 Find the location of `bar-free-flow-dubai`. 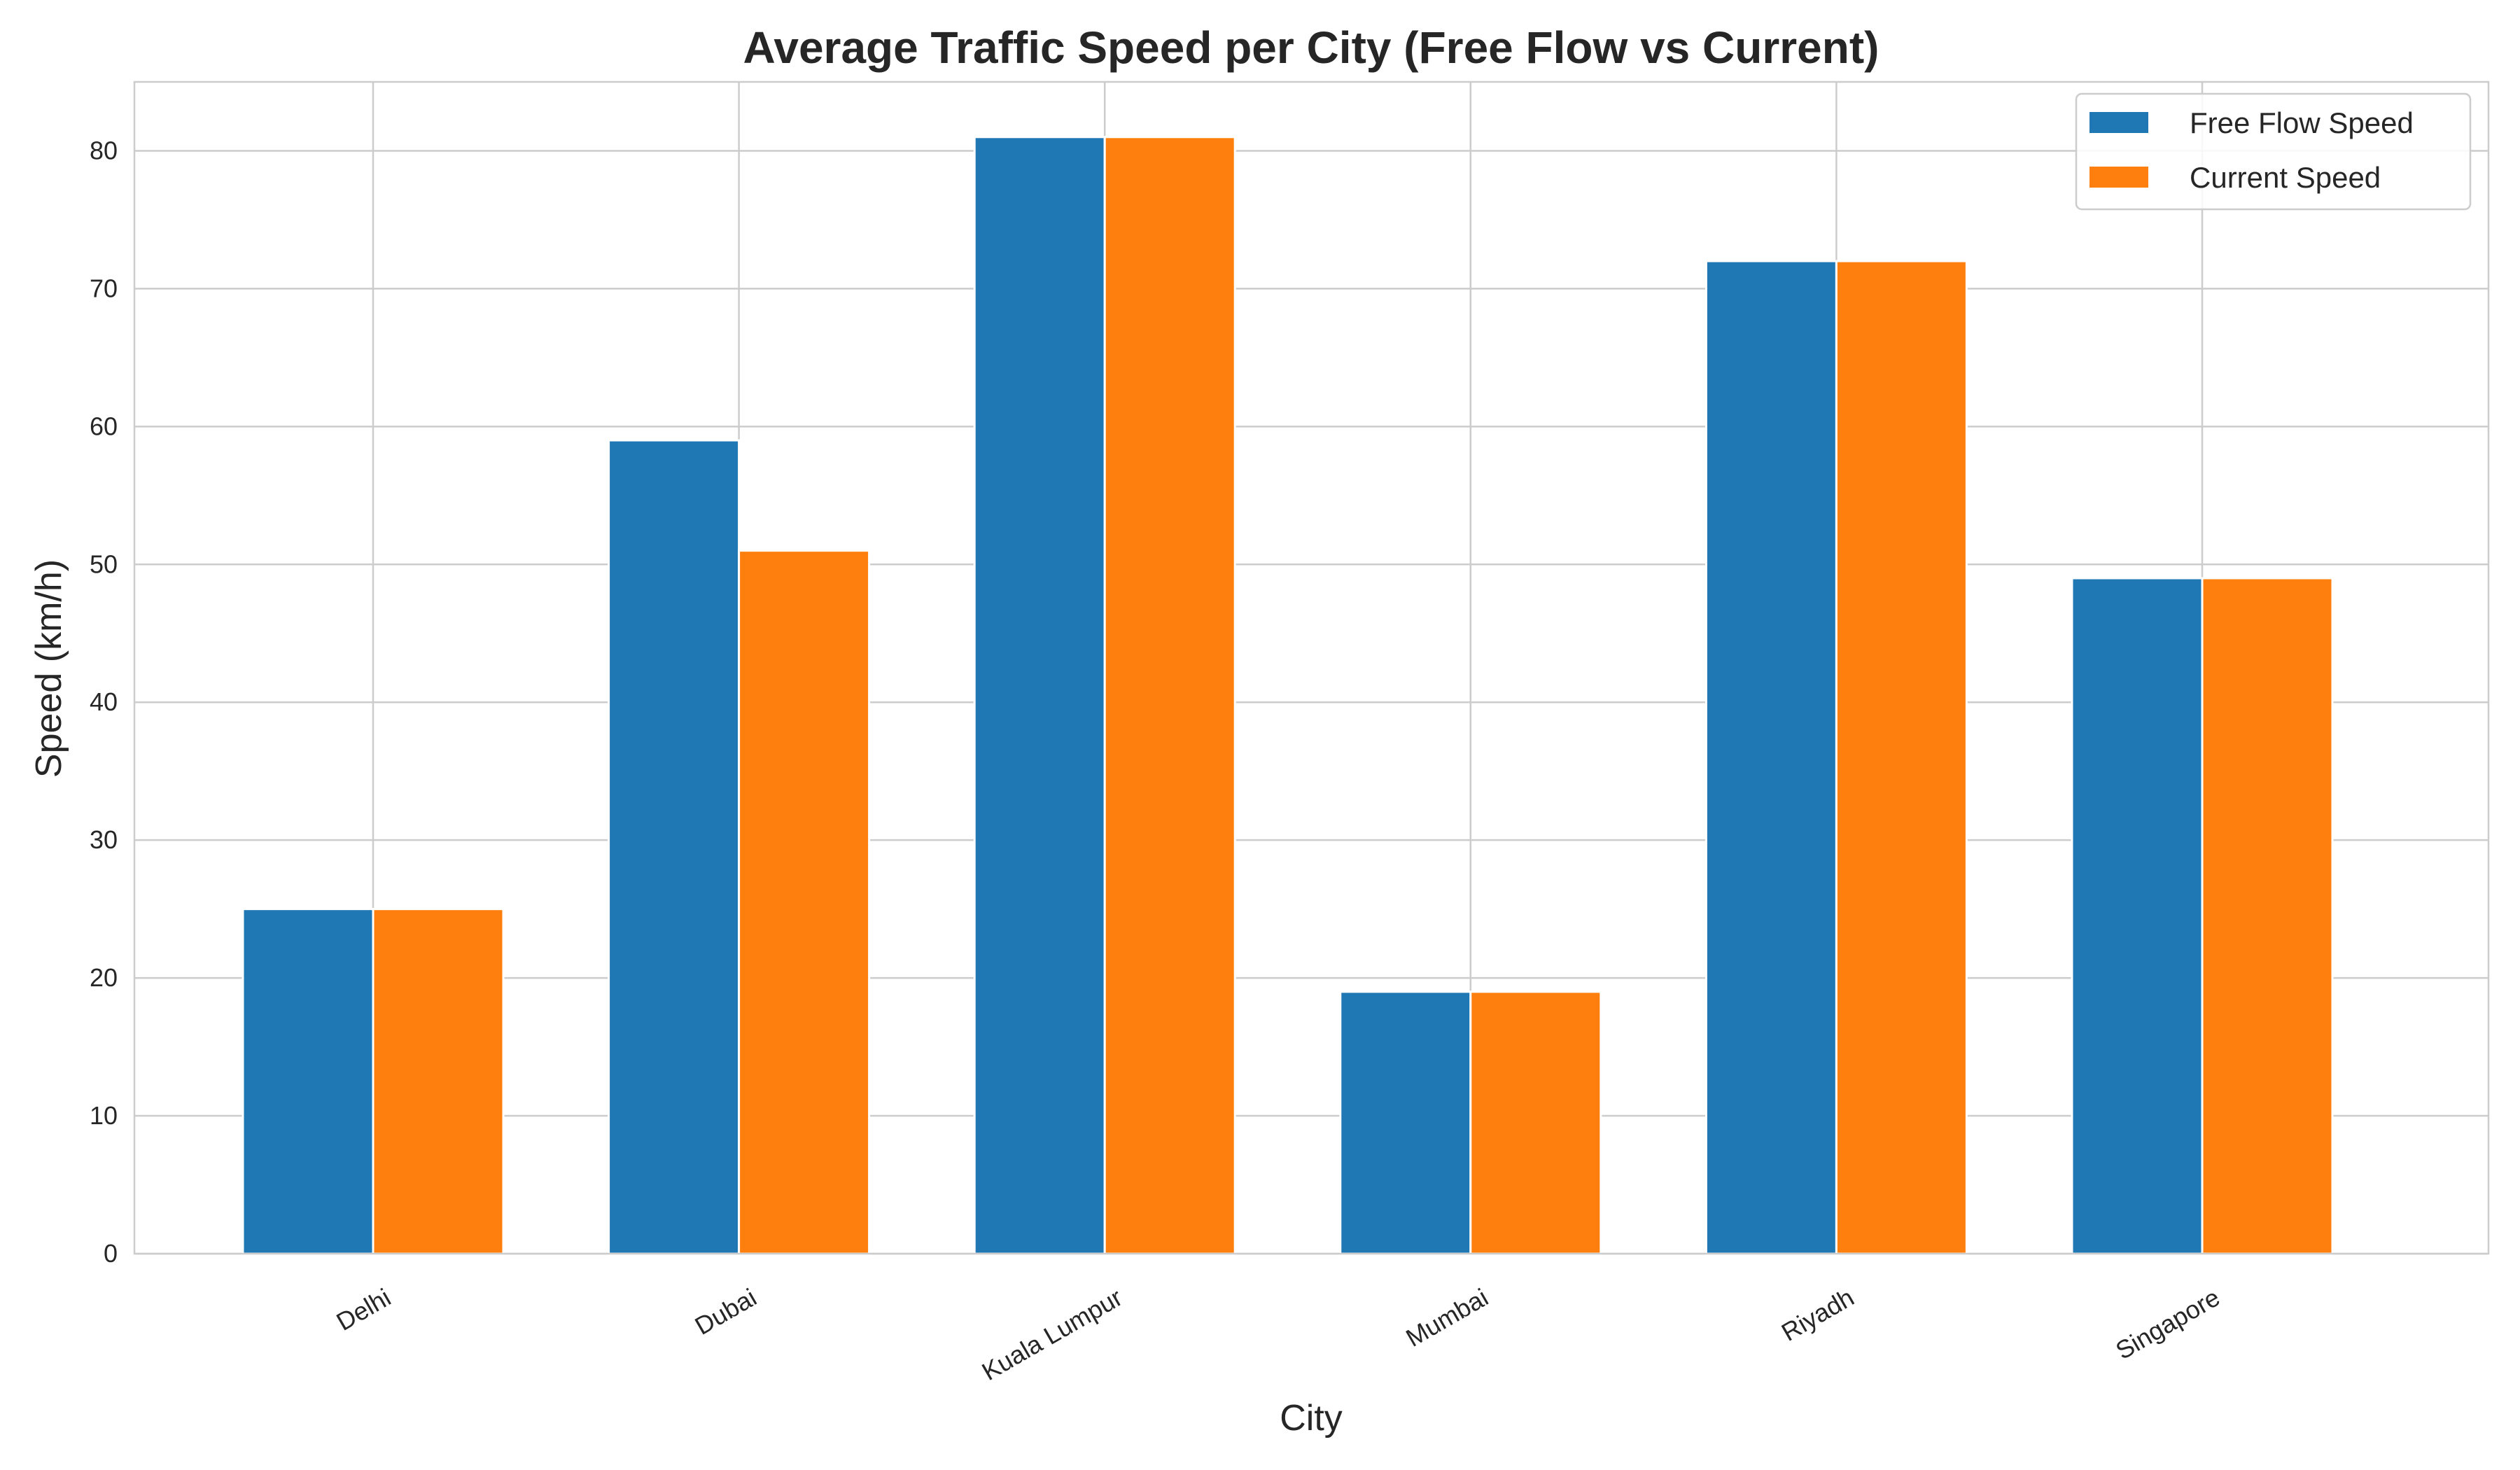

bar-free-flow-dubai is located at coordinates (674, 847).